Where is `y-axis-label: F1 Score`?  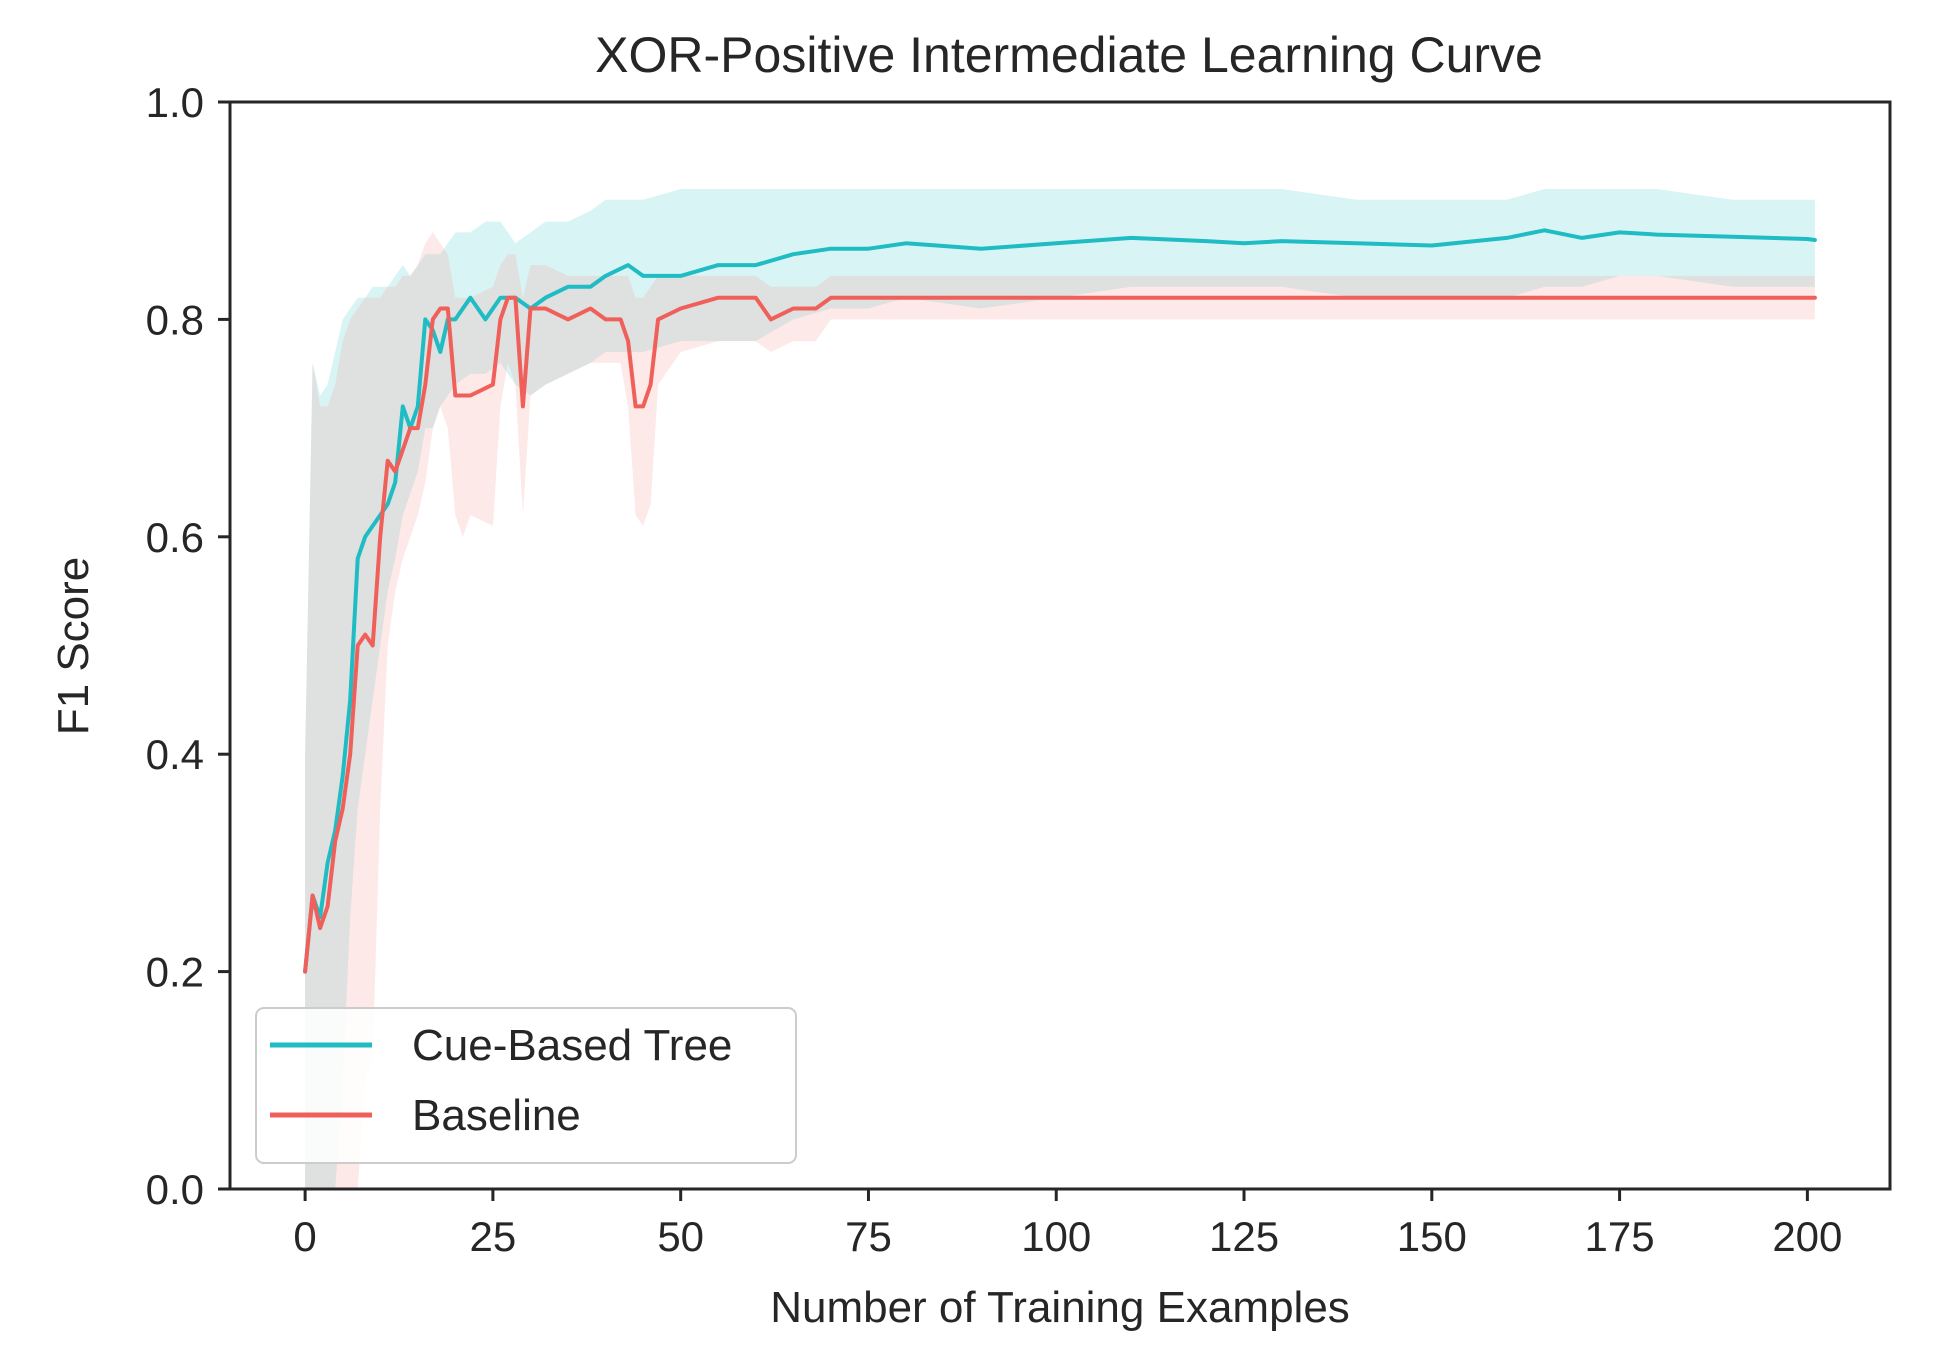 y-axis-label: F1 Score is located at coordinates (73, 646).